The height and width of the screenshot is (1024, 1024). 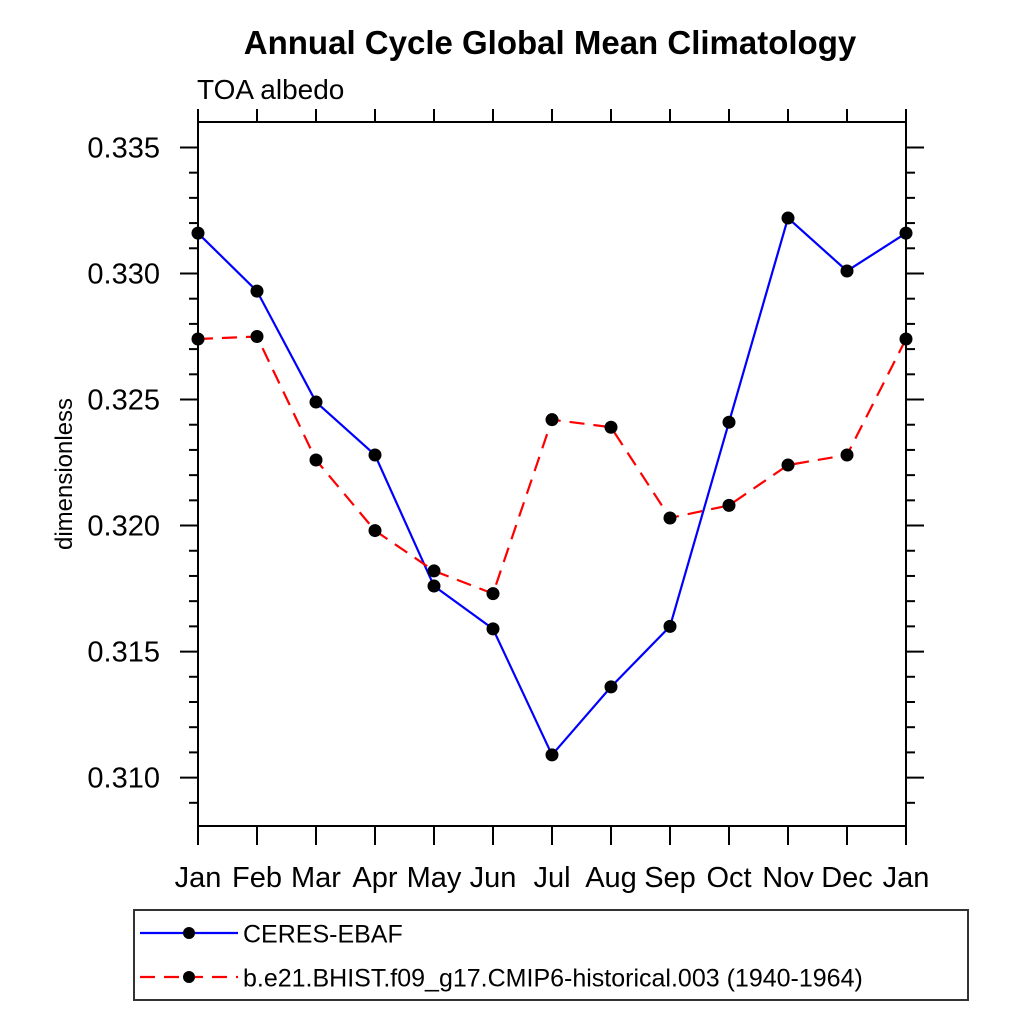 What do you see at coordinates (316, 878) in the screenshot?
I see `x-tick-label: Mar` at bounding box center [316, 878].